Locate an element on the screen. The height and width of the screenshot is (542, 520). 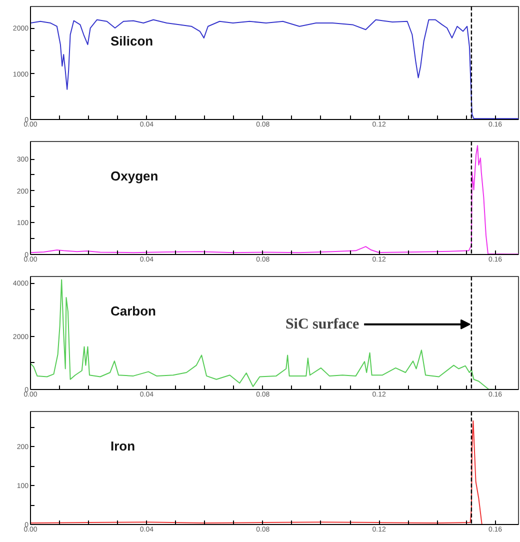
text: Oxygen is located at coordinates (134, 176).